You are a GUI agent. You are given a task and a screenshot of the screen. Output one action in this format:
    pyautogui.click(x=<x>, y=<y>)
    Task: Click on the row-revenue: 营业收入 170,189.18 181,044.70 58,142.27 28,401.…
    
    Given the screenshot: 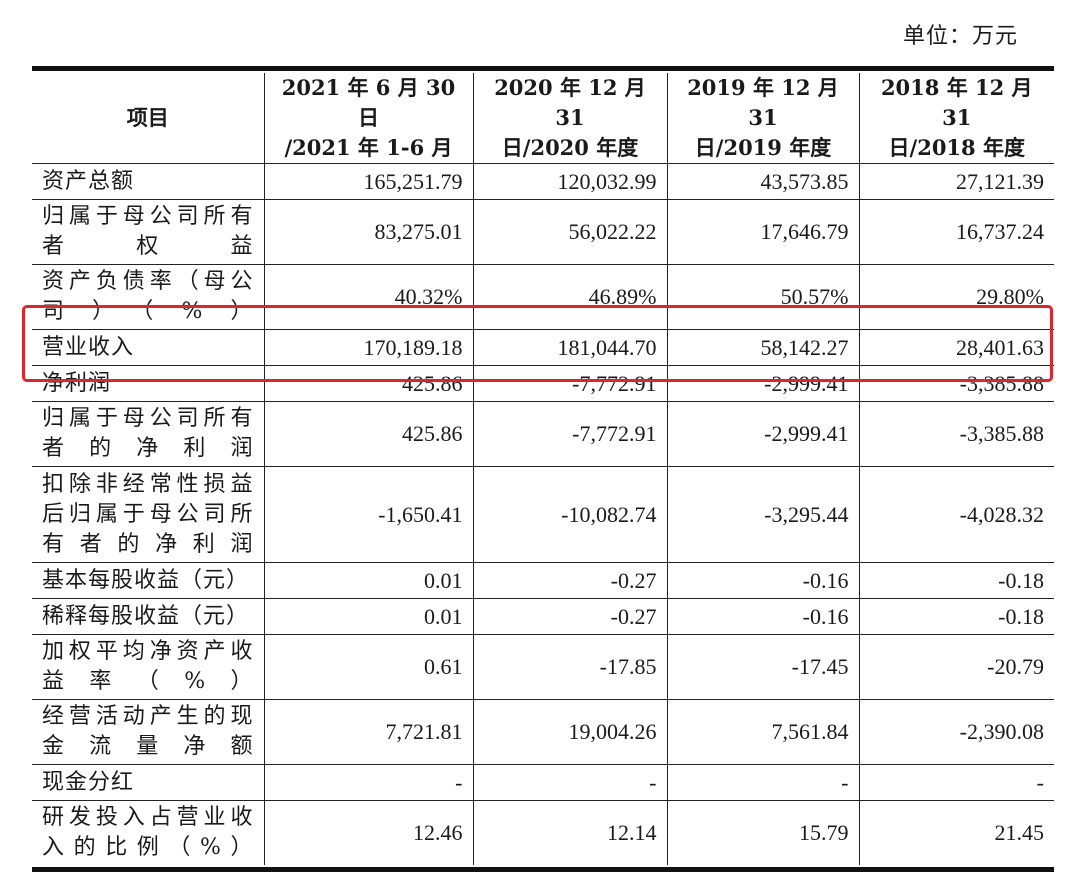 What is the action you would take?
    pyautogui.click(x=543, y=347)
    